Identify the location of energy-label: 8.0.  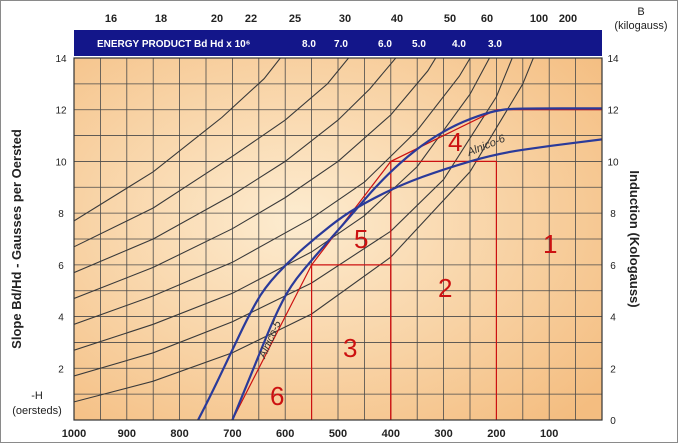
(309, 44).